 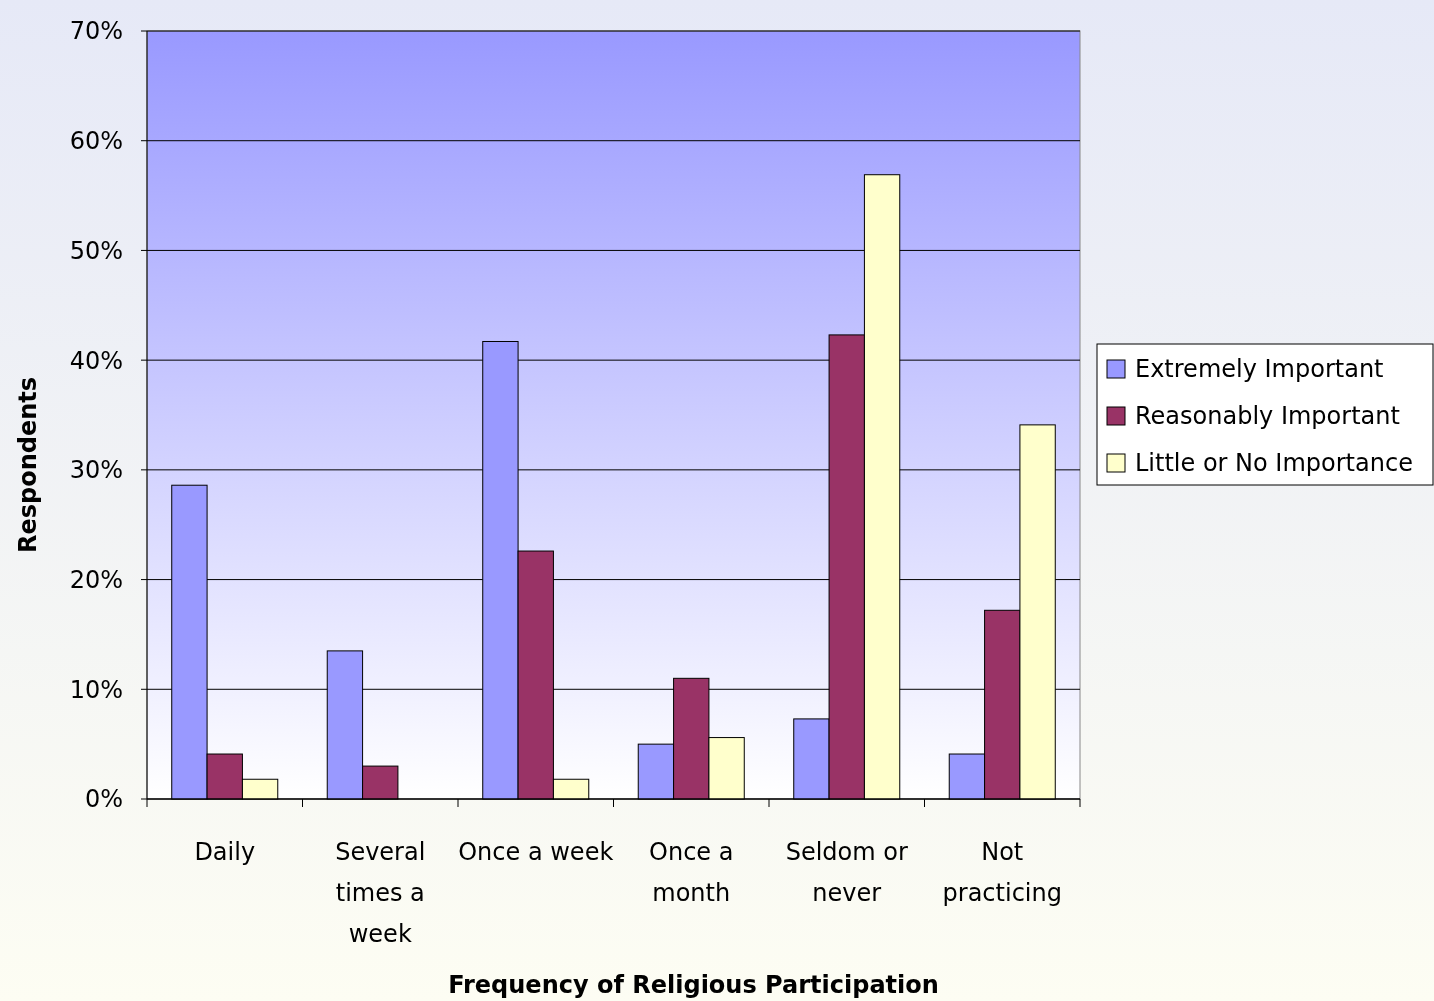 I want to click on y-tick-label: 50%, so click(x=96, y=250).